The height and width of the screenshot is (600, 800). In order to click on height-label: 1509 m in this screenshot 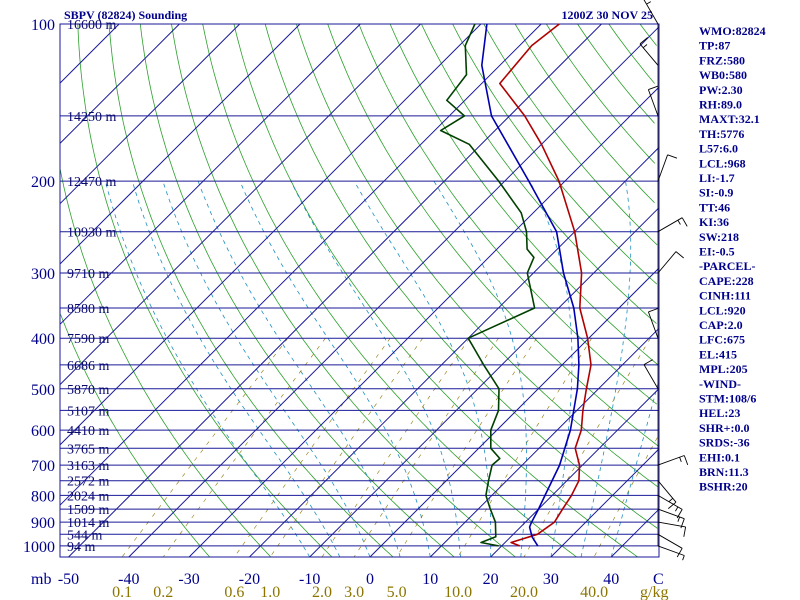, I will do `click(88, 510)`.